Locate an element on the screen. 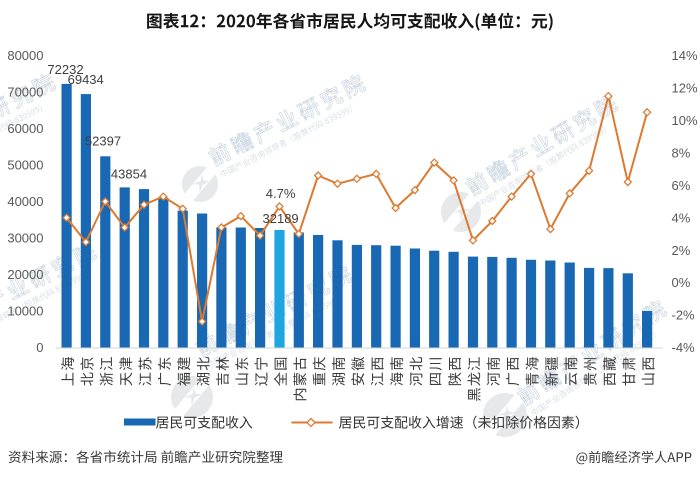  svg-text: 30000 is located at coordinates (25, 238).